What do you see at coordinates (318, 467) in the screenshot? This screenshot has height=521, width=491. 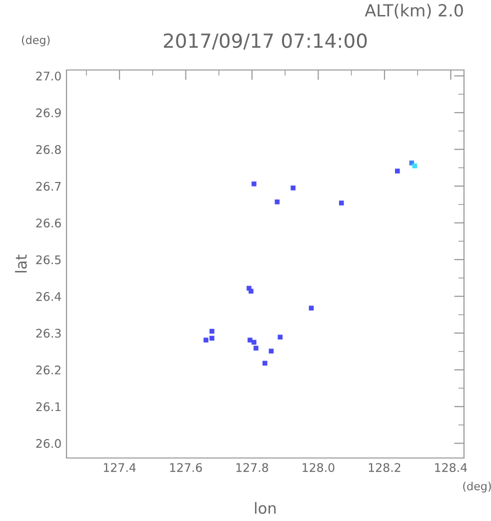 I see `x-tick-label: 128.0` at bounding box center [318, 467].